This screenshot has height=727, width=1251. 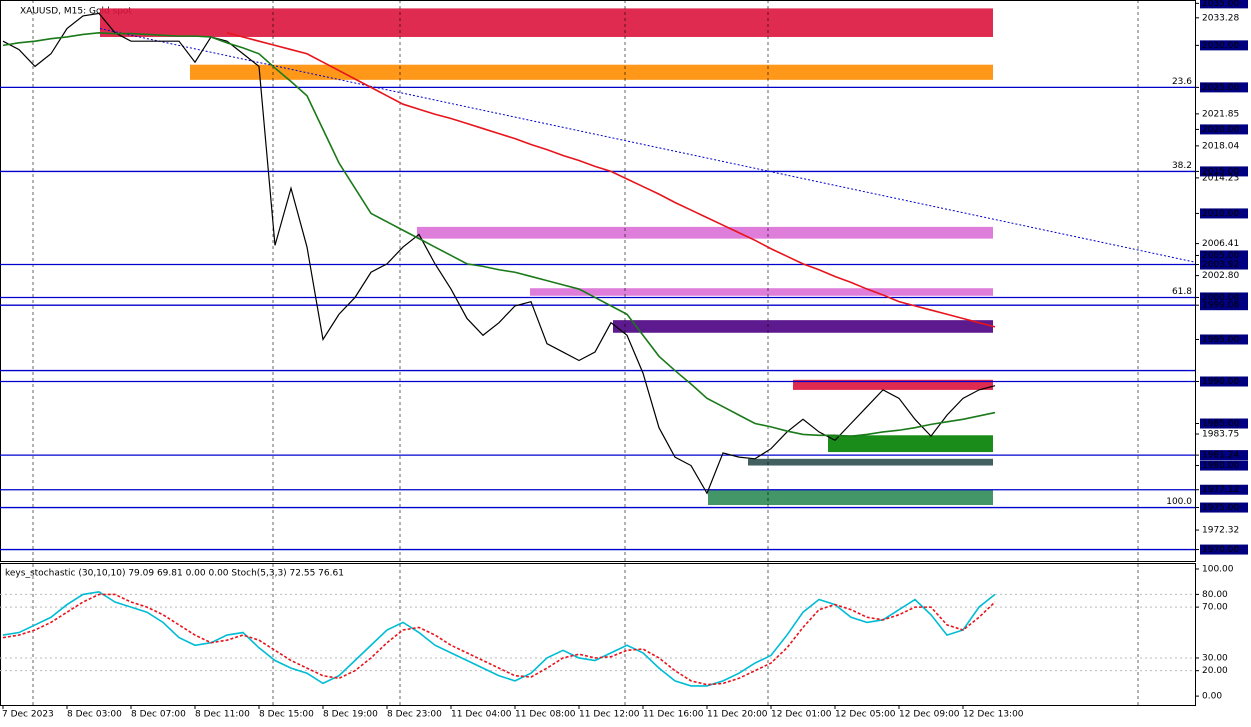 What do you see at coordinates (350, 715) in the screenshot?
I see `x-tick-label: 8 Dec 19:00` at bounding box center [350, 715].